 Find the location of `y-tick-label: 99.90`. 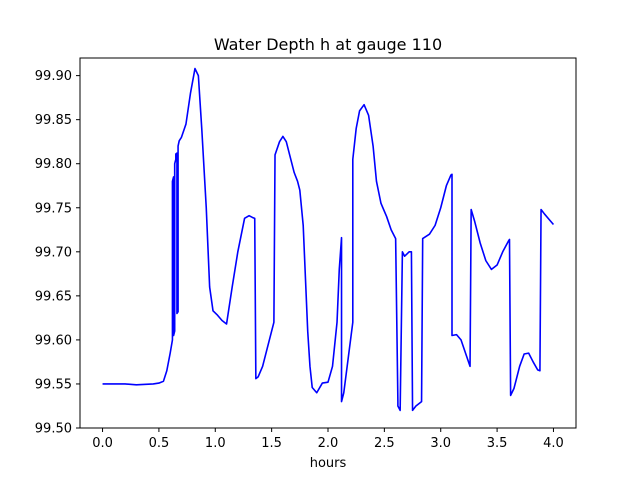

y-tick-label: 99.90 is located at coordinates (53, 76).